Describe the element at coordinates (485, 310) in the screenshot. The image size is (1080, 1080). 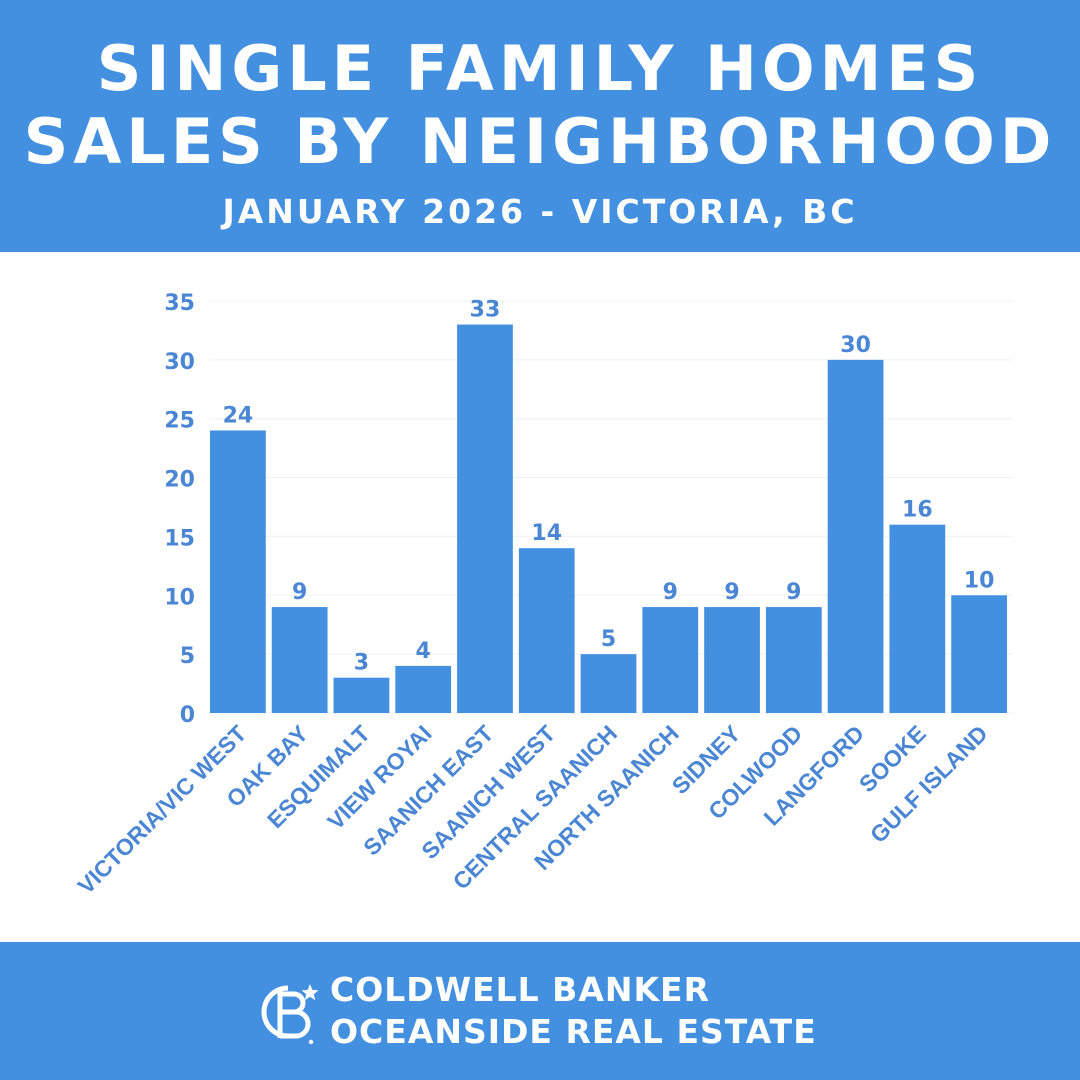
I see `data-label: 33` at that location.